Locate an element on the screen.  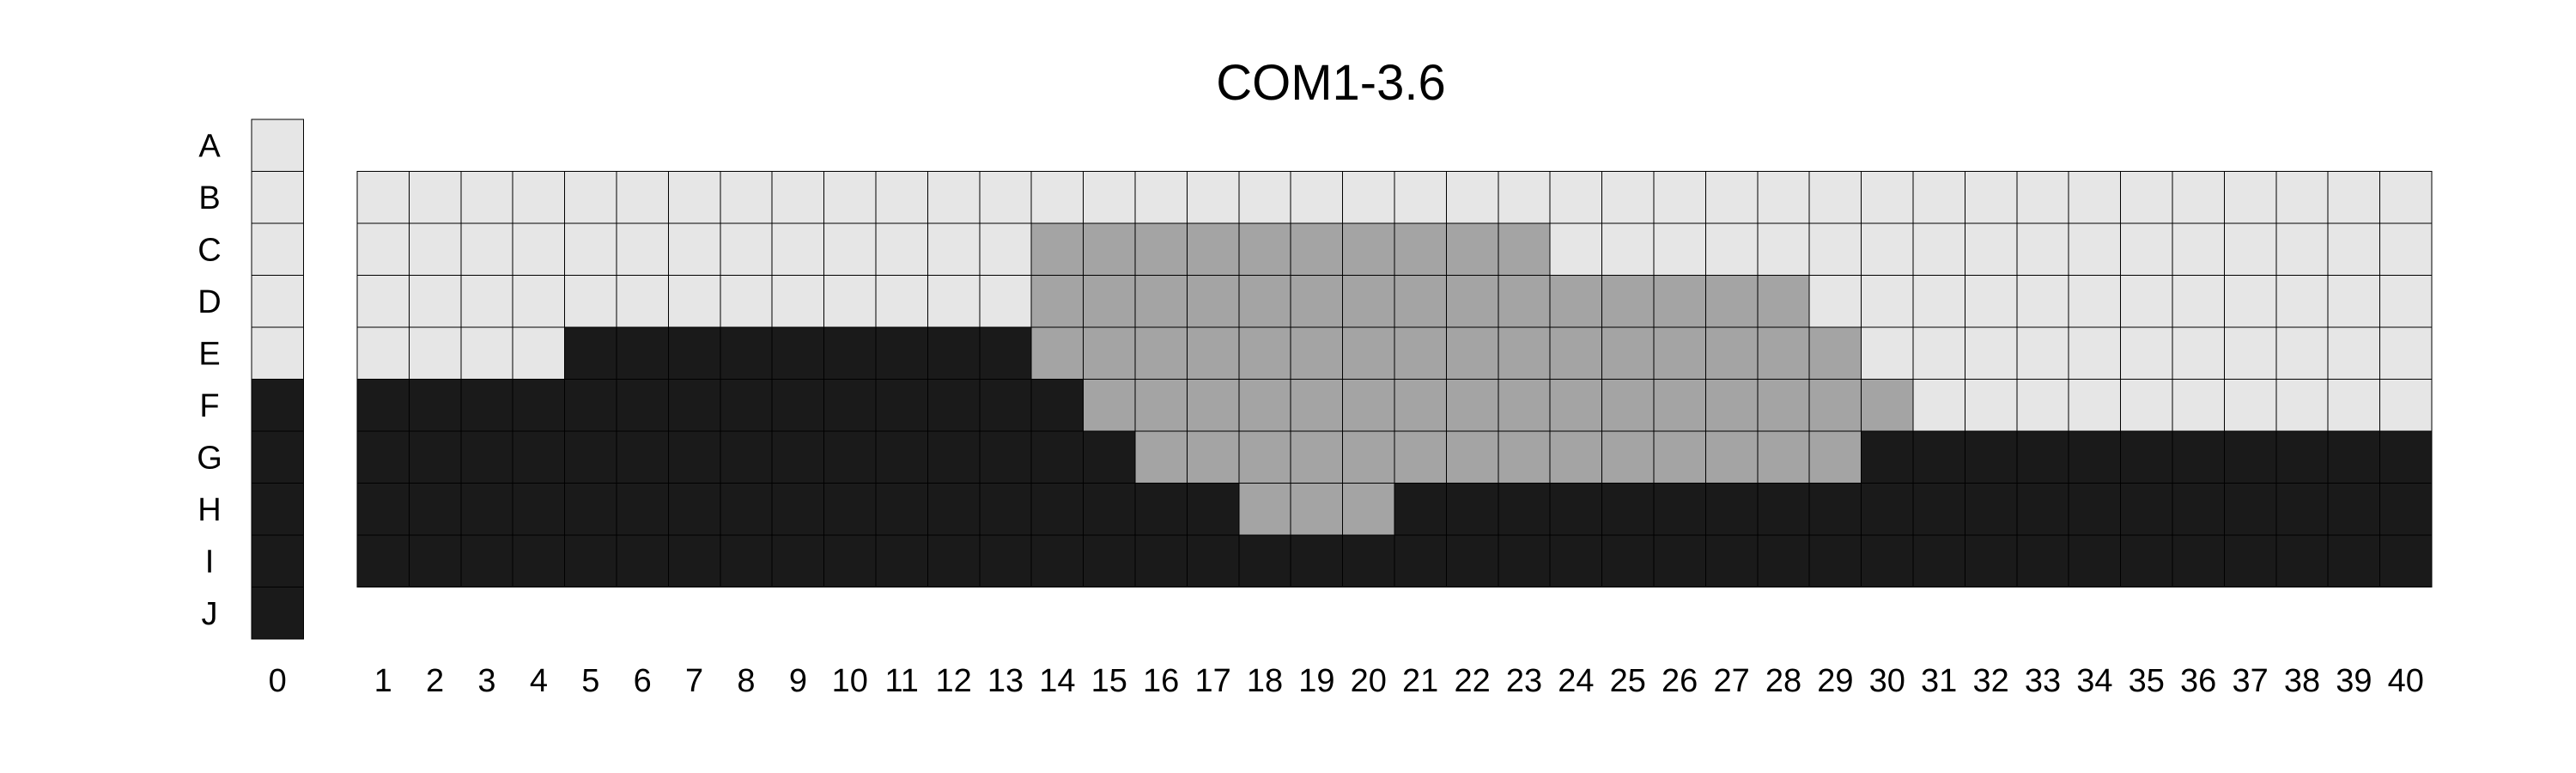
row-label-j: J is located at coordinates (210, 614).